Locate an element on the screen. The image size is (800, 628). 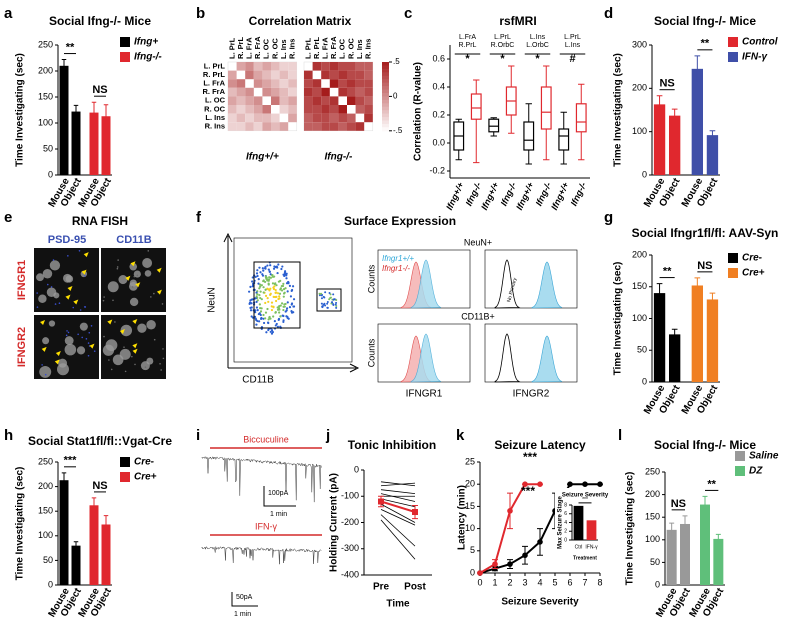
panel-letter: e is located at coordinates (8, 217).